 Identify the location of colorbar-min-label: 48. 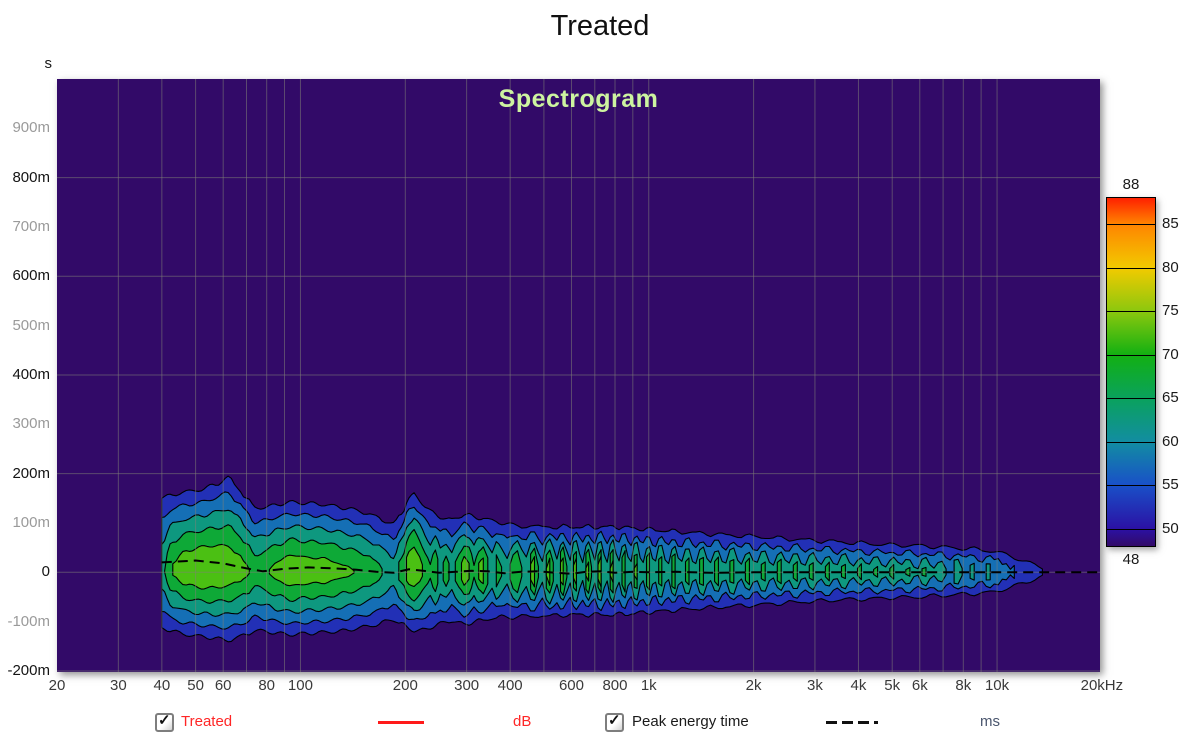
(1131, 559).